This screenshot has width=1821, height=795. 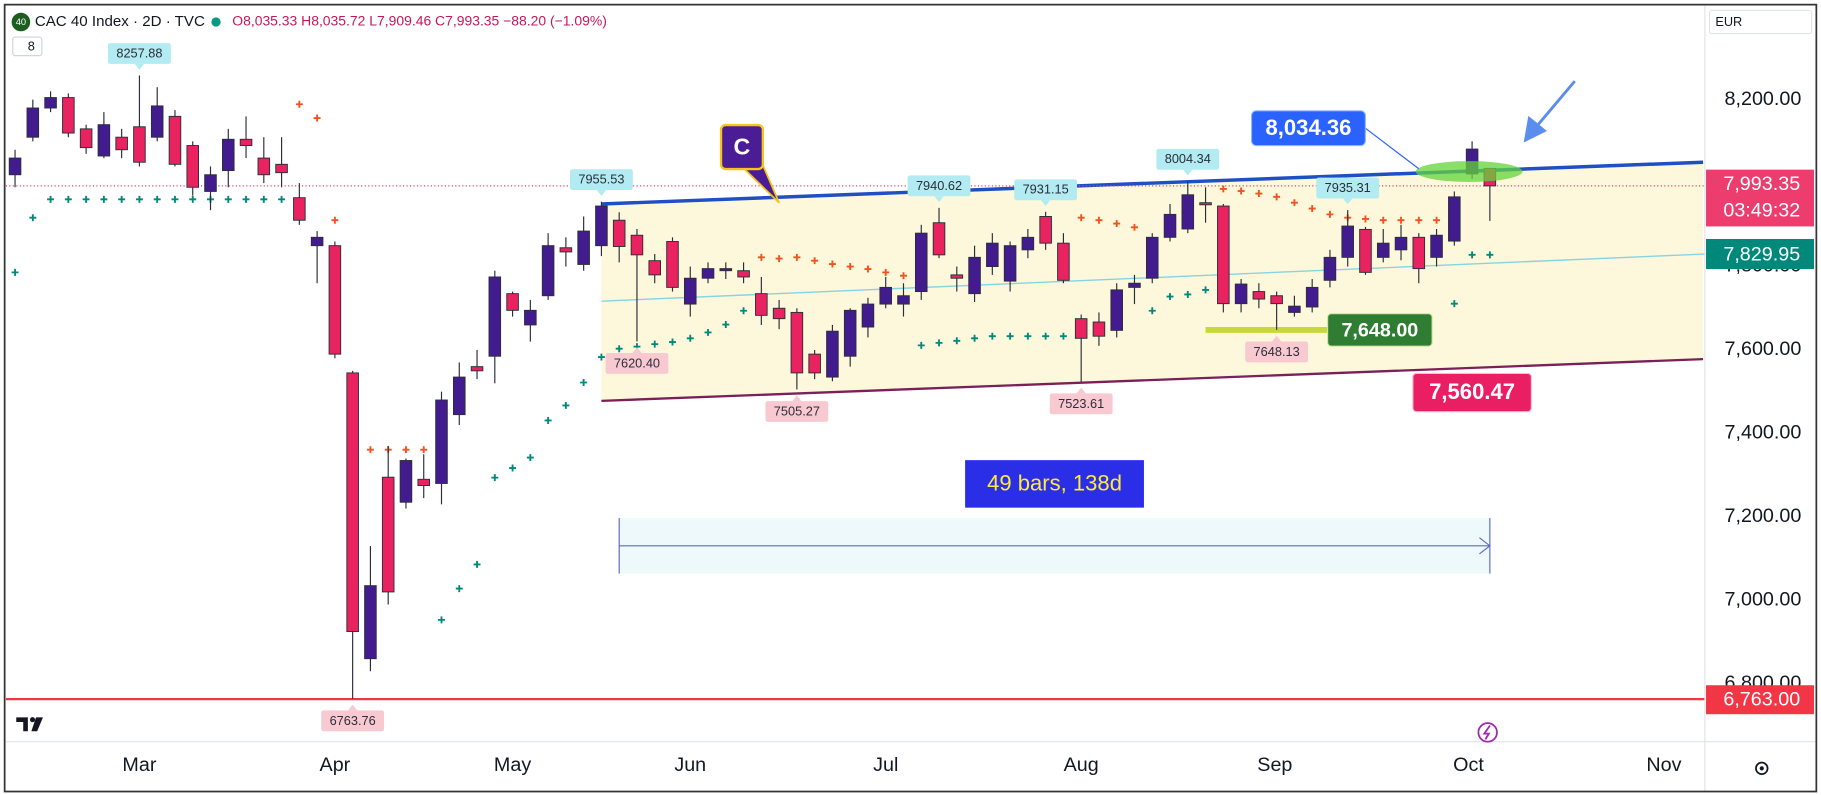 What do you see at coordinates (885, 765) in the screenshot?
I see `x-tick-label: Jul` at bounding box center [885, 765].